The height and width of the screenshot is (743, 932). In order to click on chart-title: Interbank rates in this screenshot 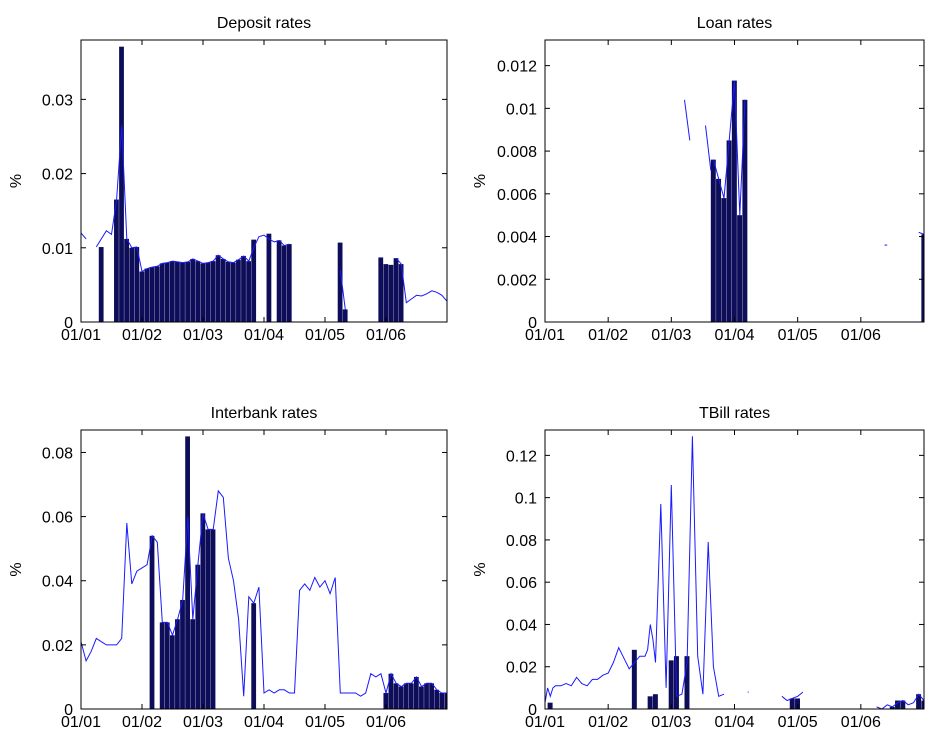, I will do `click(264, 413)`.